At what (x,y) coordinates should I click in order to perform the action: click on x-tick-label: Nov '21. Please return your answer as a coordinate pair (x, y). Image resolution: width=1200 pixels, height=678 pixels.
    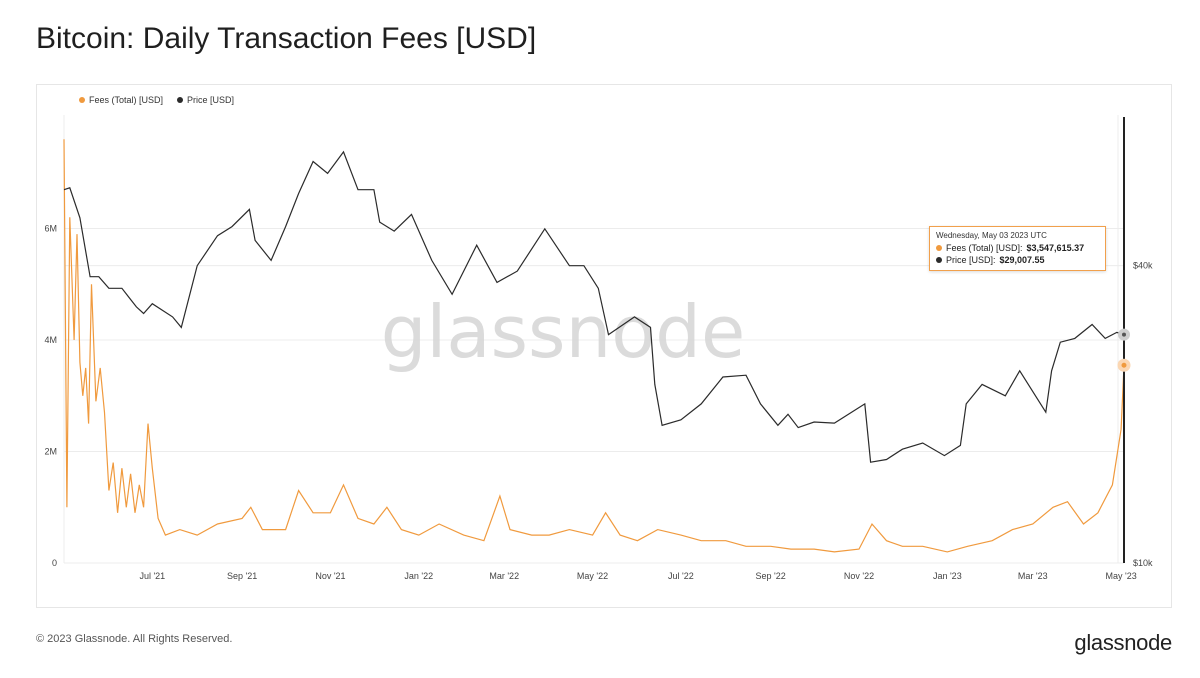
    Looking at the image, I should click on (330, 576).